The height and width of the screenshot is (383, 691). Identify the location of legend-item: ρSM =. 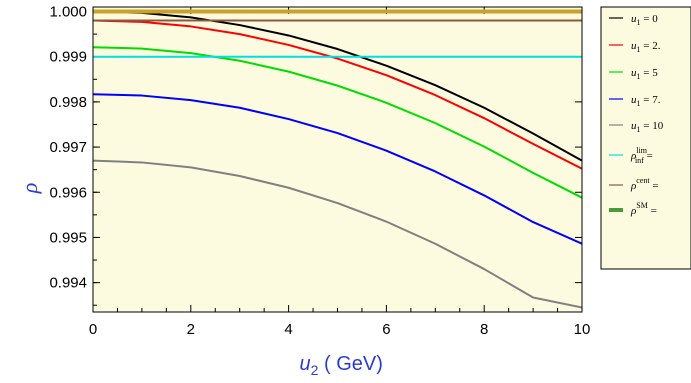
(633, 209).